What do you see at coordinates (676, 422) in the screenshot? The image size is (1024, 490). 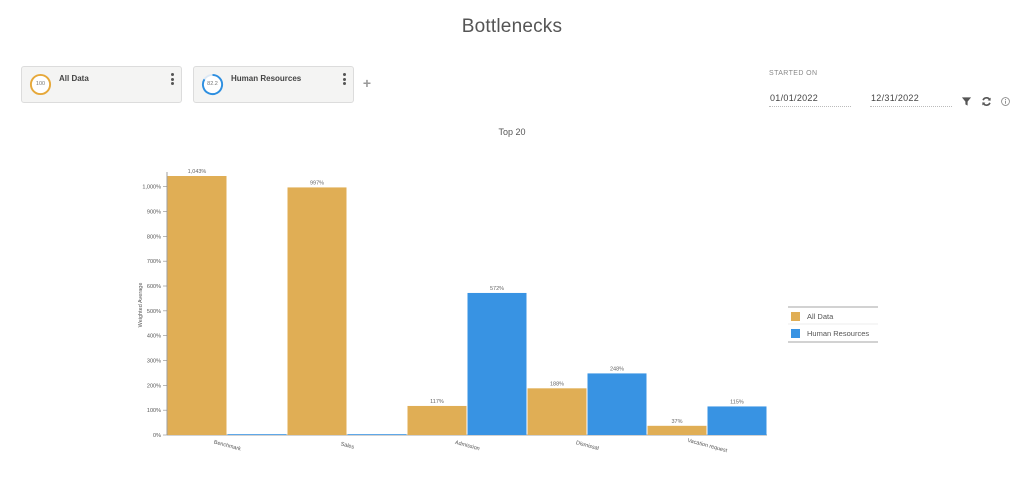 I see `data-label: 37%` at bounding box center [676, 422].